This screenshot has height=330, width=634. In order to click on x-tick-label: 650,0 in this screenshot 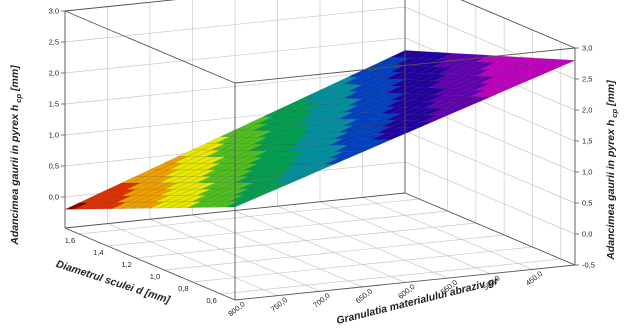, I will do `click(364, 296)`.